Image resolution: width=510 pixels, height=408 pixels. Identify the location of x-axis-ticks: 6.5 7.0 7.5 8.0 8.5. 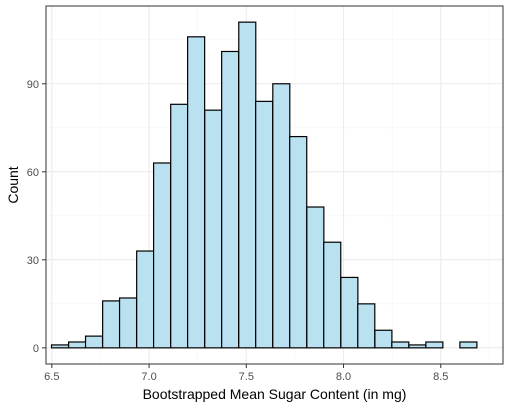
(246, 373).